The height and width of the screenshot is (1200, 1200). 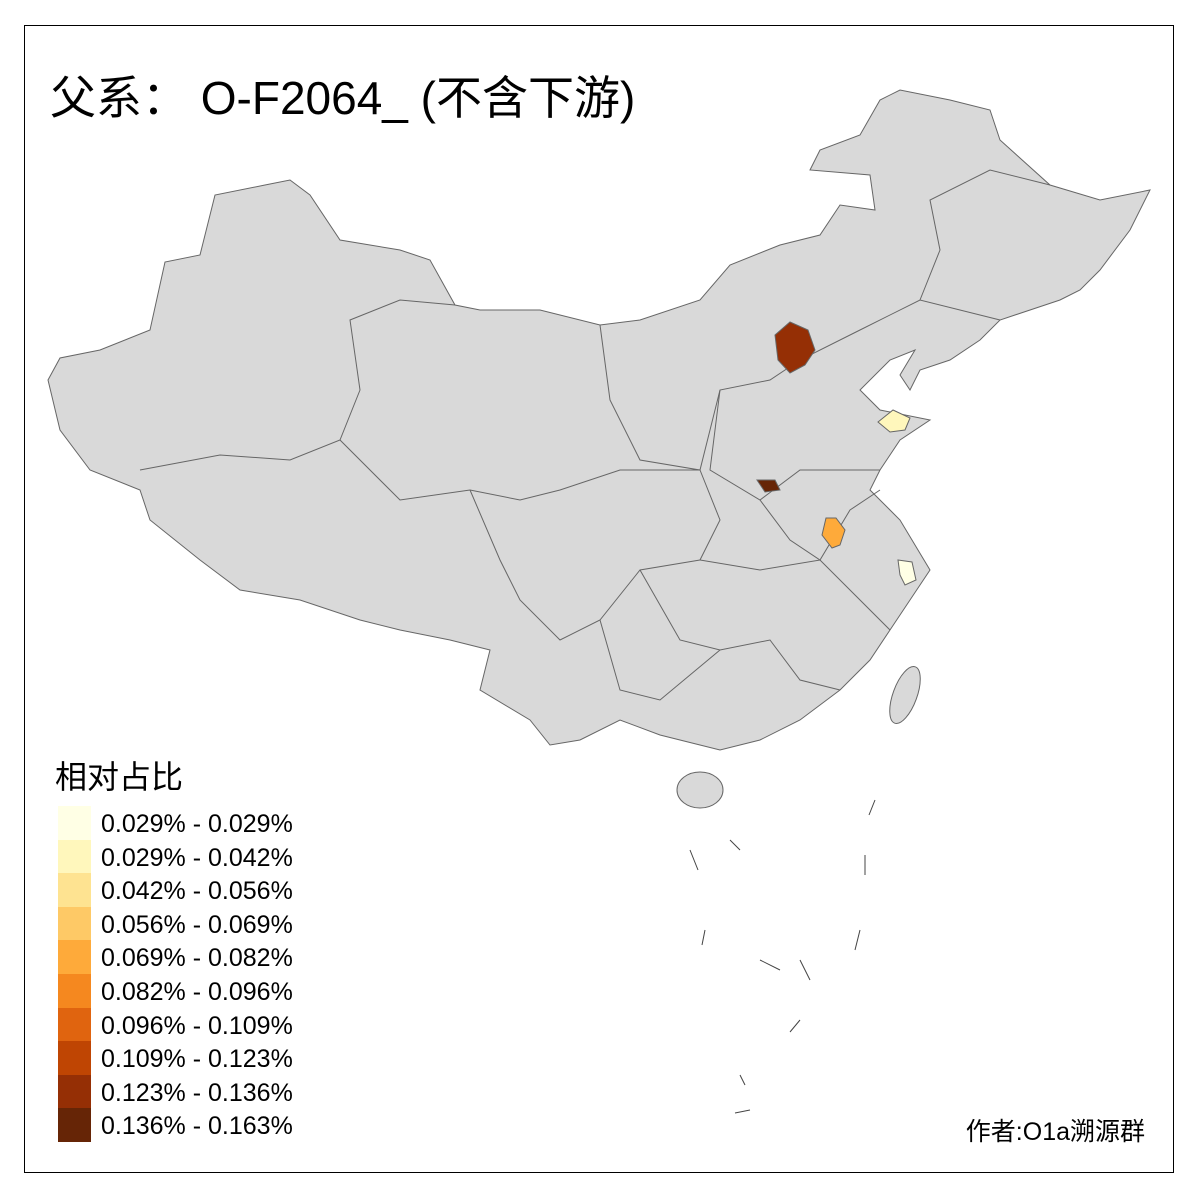 I want to click on legend-item: 0.096% - 0.109%, so click(x=208, y=1024).